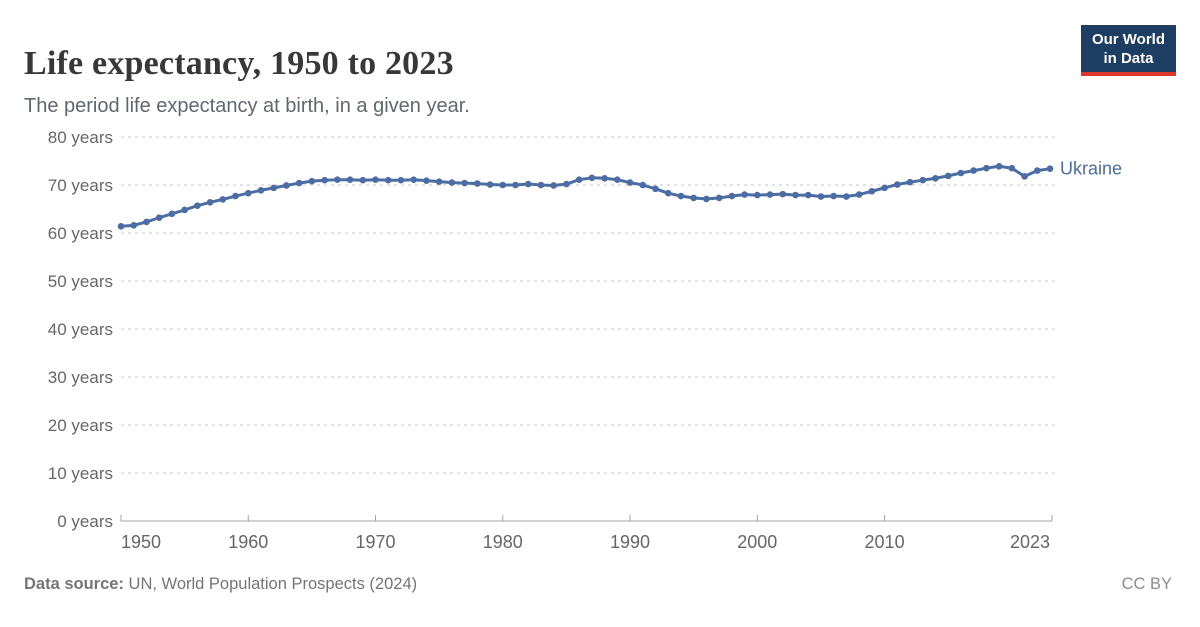  I want to click on chart-title: Life expectancy, 1950 to 2023, so click(239, 63).